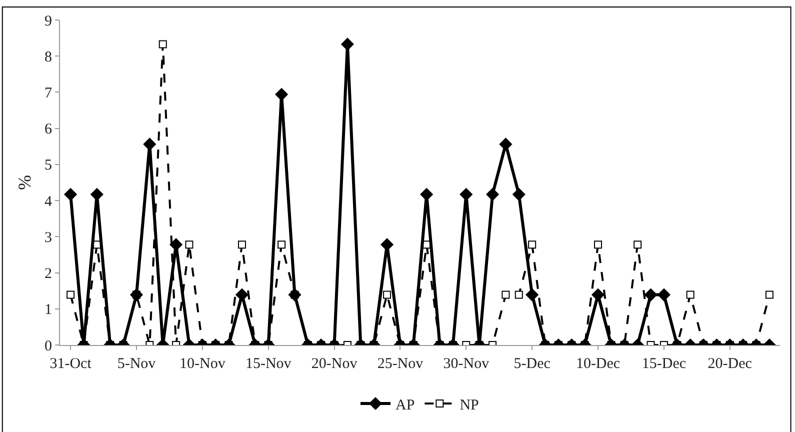 The image size is (795, 432). Describe the element at coordinates (598, 364) in the screenshot. I see `x-tick-label: 10-Dec` at that location.